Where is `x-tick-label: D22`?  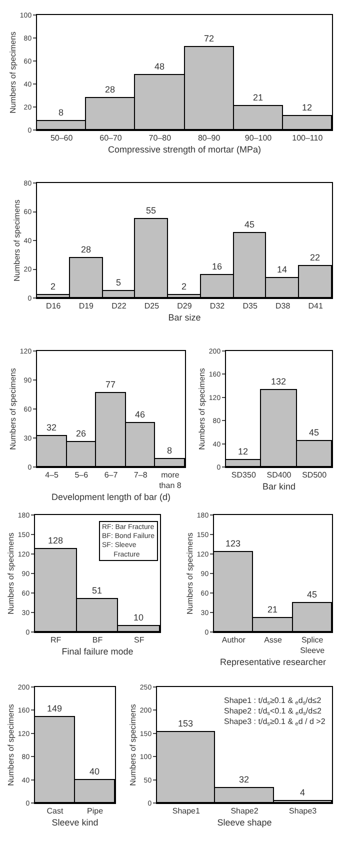 x-tick-label: D22 is located at coordinates (119, 306).